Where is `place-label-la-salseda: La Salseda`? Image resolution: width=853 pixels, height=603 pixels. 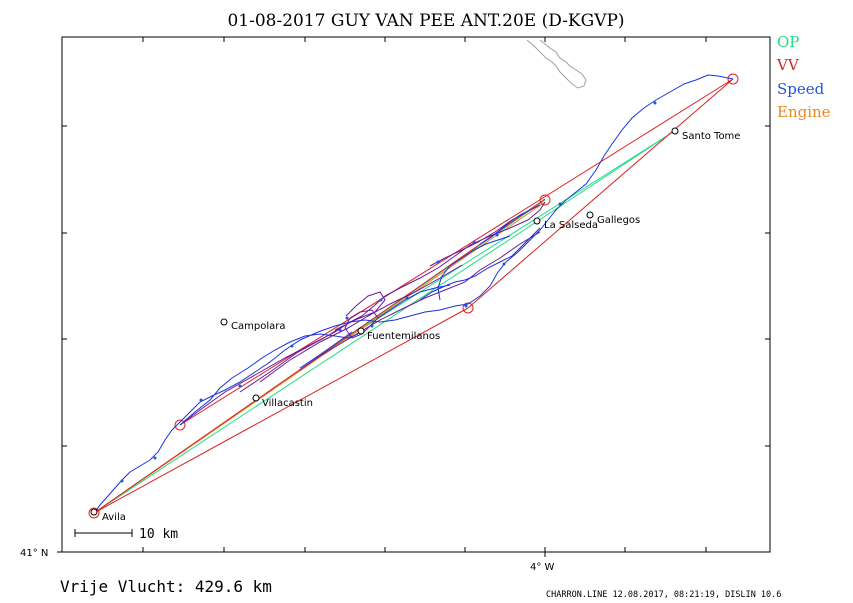 place-label-la-salseda: La Salseda is located at coordinates (571, 225).